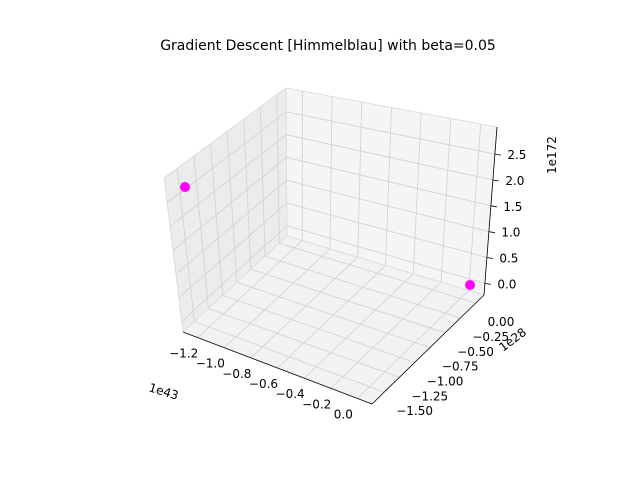 The width and height of the screenshot is (640, 480). I want to click on y-tick-label: −0.50, so click(475, 352).